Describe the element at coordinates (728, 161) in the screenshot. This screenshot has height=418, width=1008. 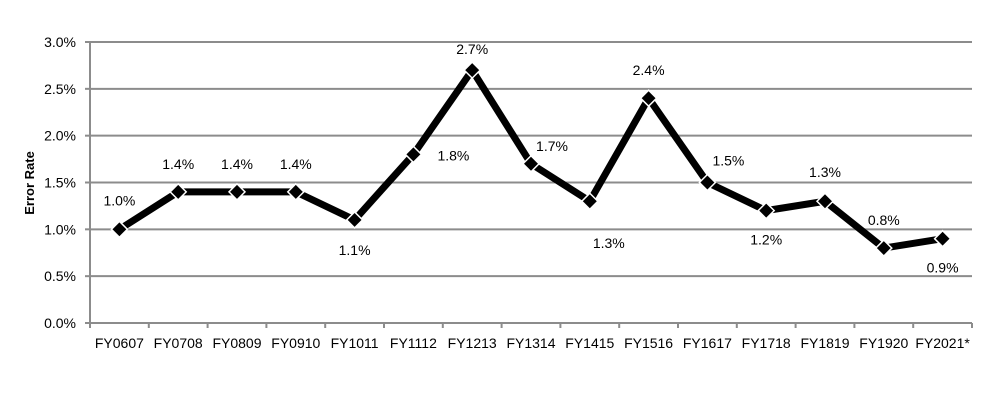
I see `data-label: 1.5%` at that location.